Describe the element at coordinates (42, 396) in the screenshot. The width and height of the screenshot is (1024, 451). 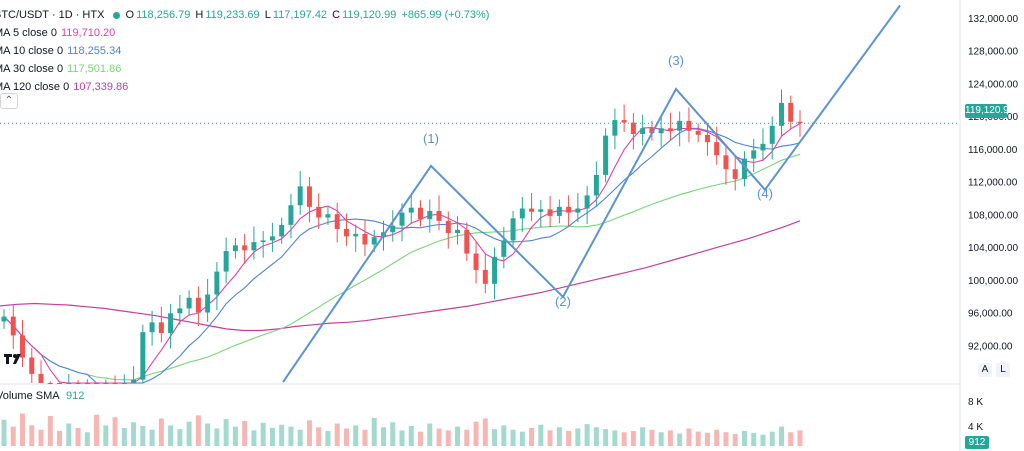
I see `volume-legend: Volume SMA 912` at that location.